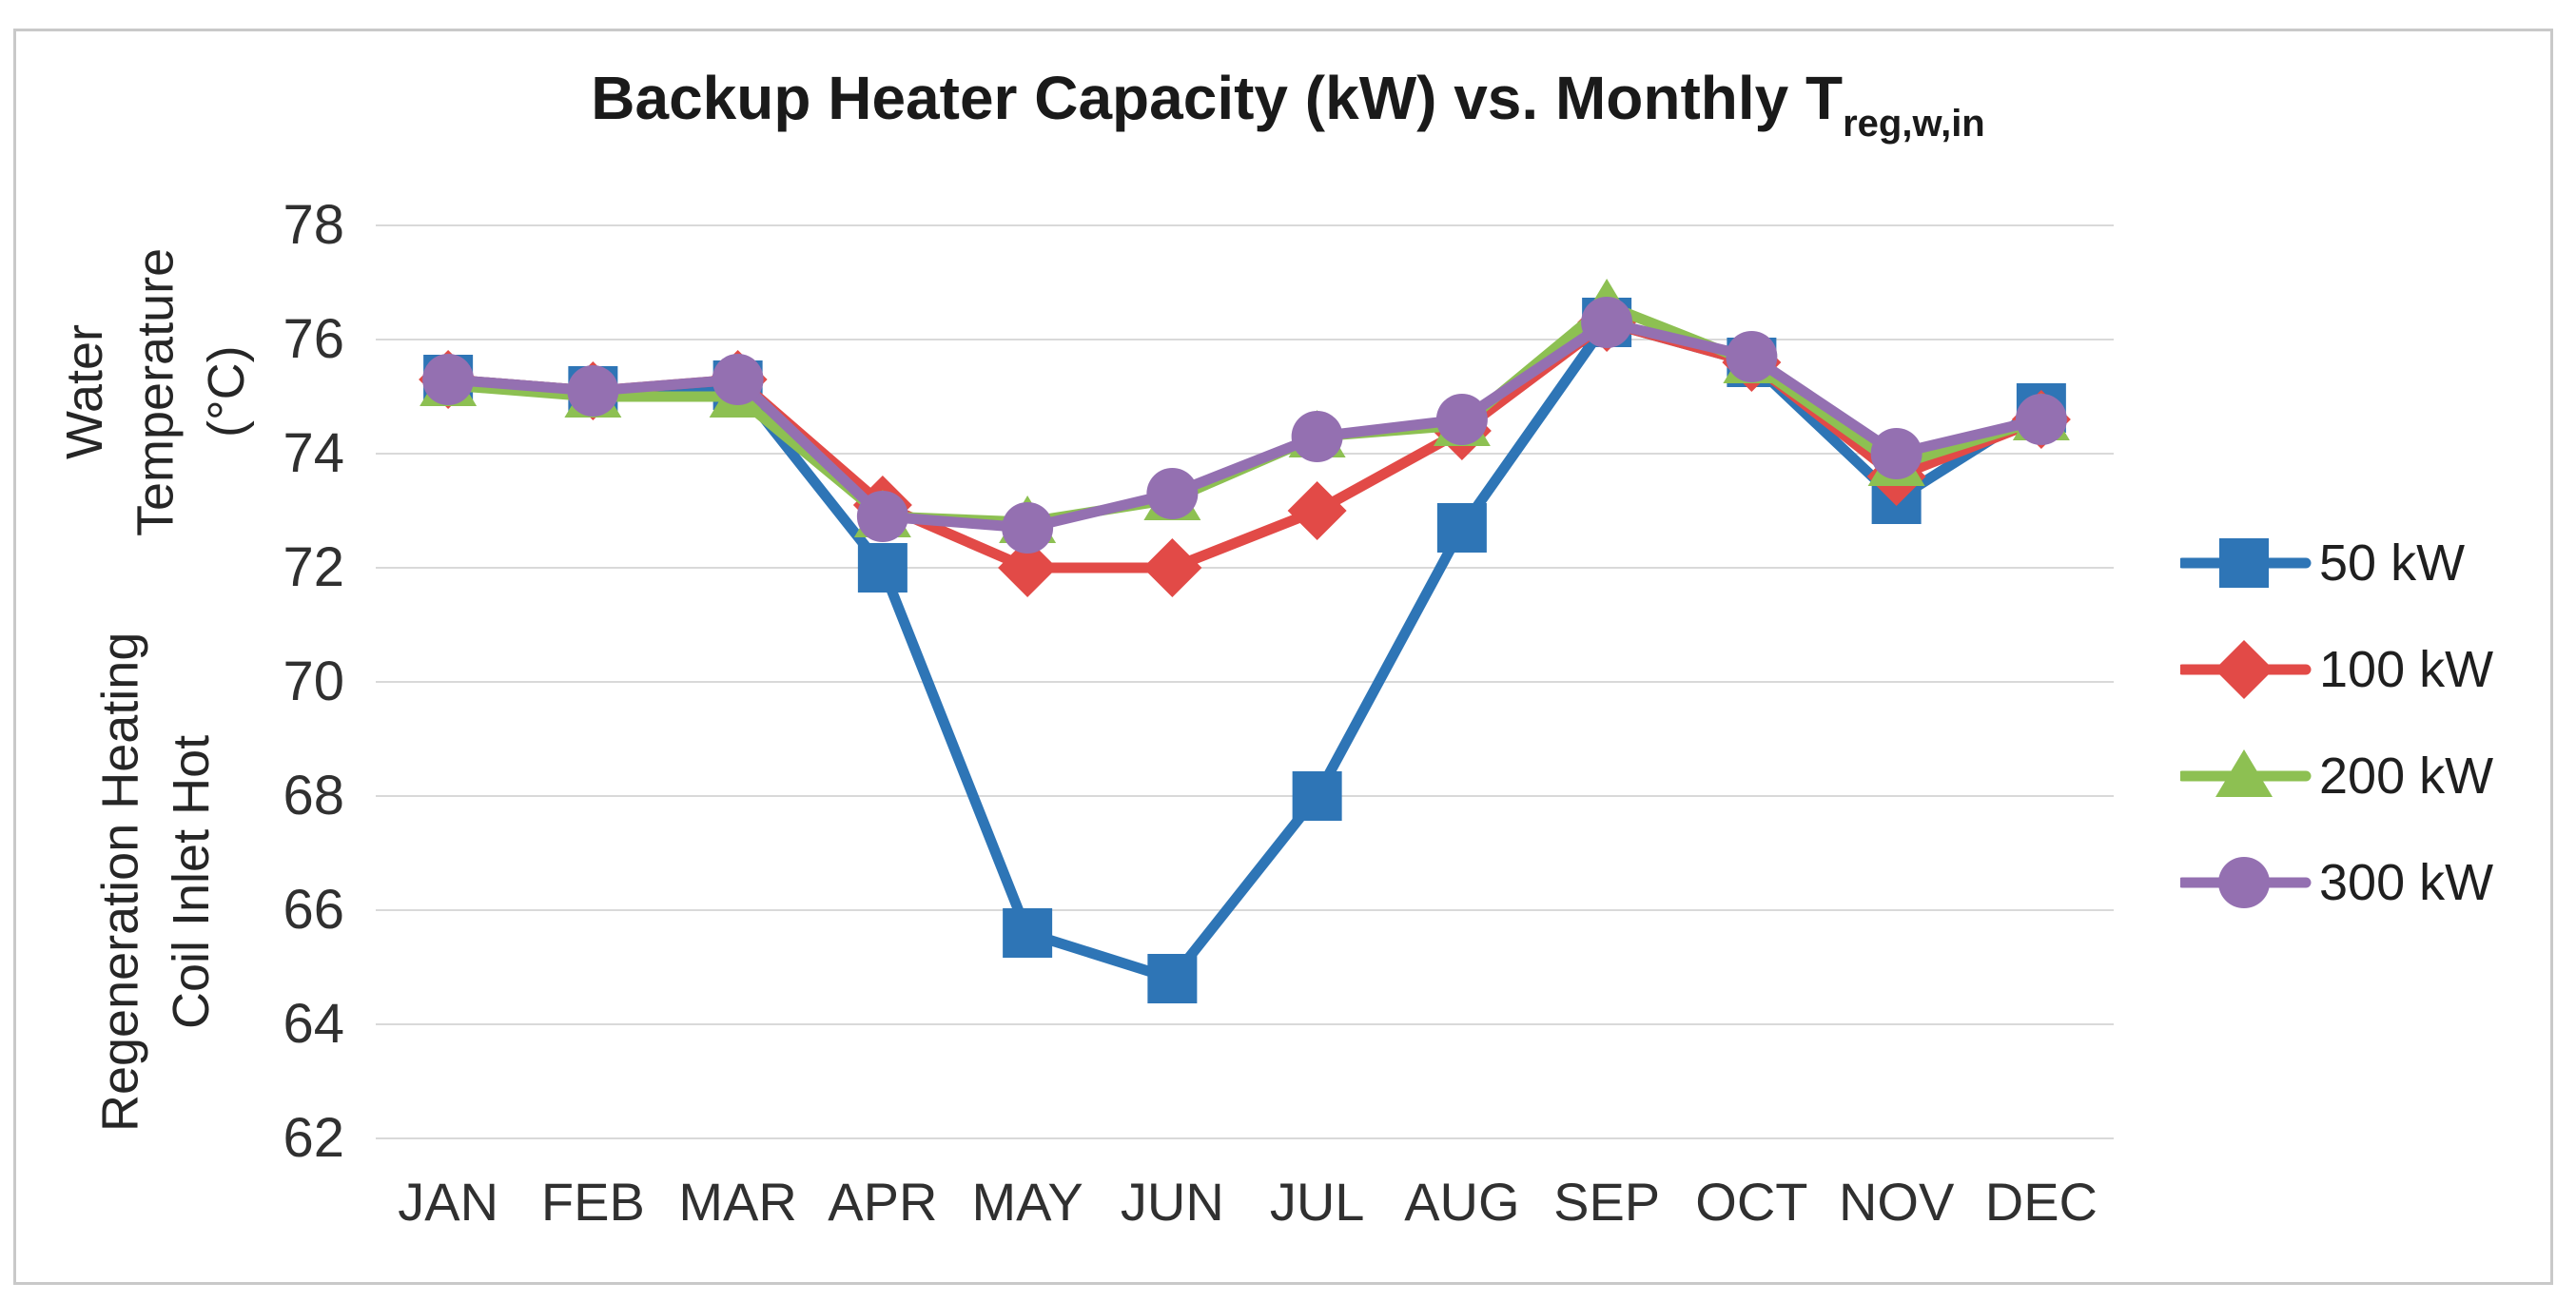 The image size is (2576, 1302). Describe the element at coordinates (156, 882) in the screenshot. I see `y-axis-title-line1: Regeneration Heating Coil Inlet Hot` at that location.